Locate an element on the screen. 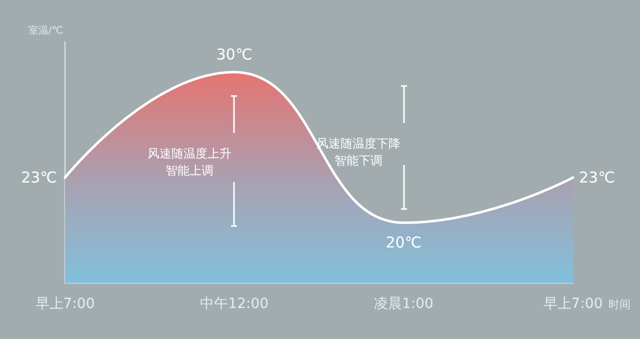 The image size is (640, 339). annotation: 风速随温度上升智能上调 is located at coordinates (189, 162).